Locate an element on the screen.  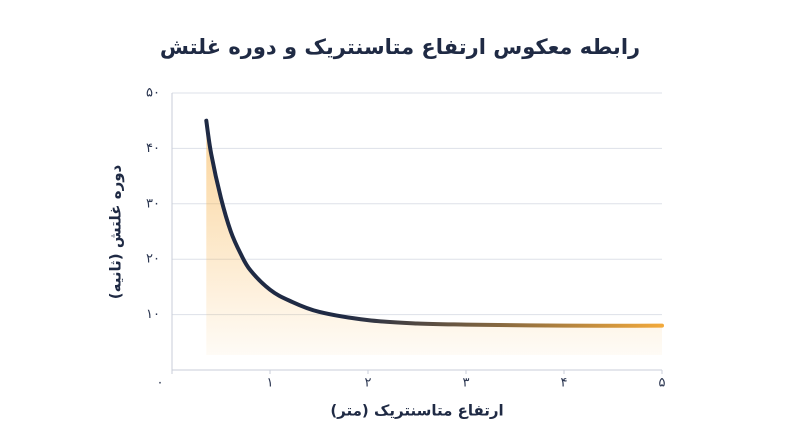
y-axis-title: دوره غلتش (ثانیه) is located at coordinates (116, 231).